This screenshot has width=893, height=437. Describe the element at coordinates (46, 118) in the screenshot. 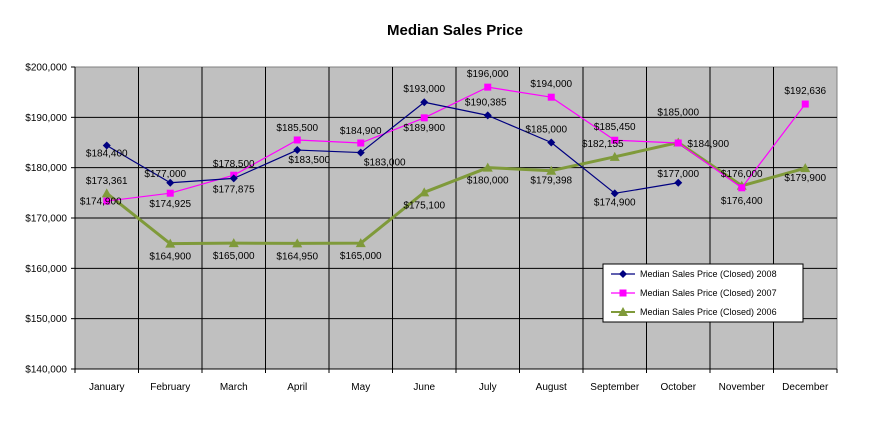

I see `y-tick-label: $190,000` at that location.